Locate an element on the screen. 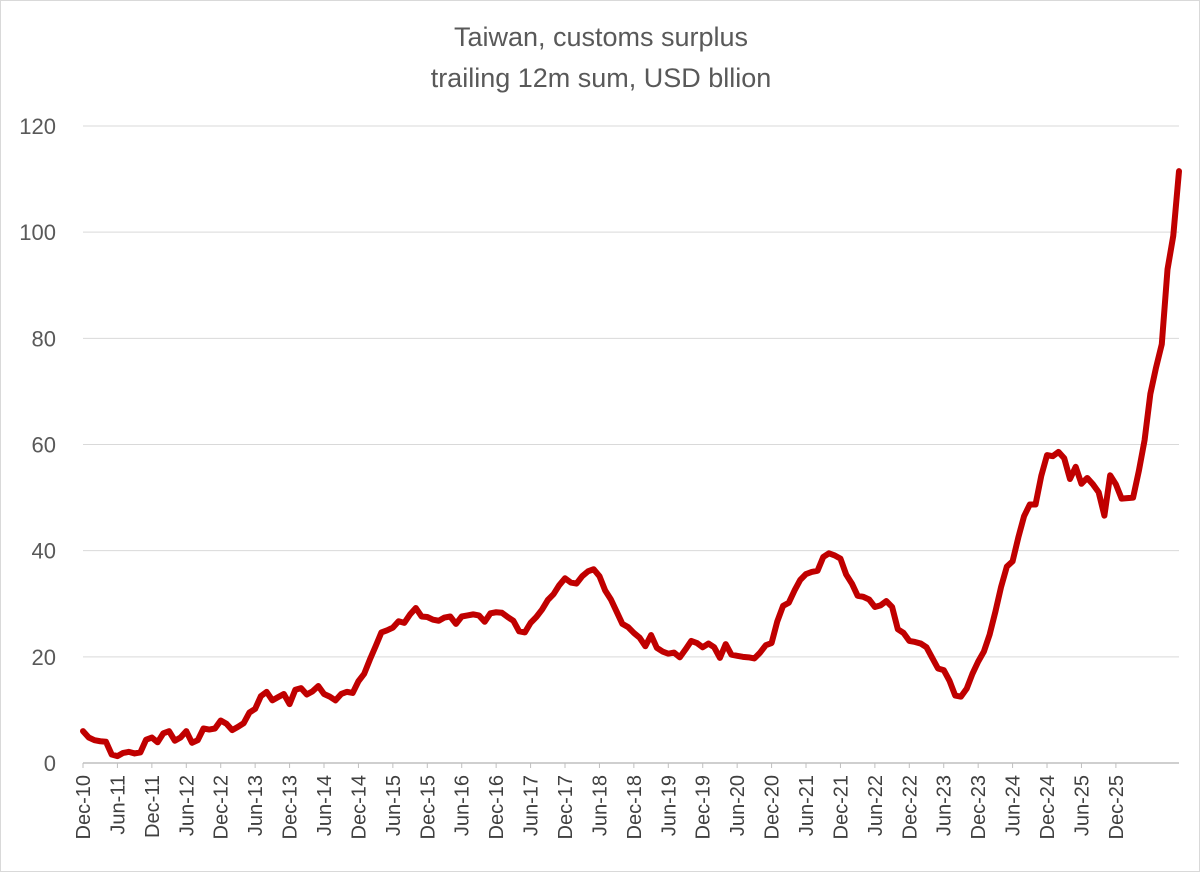 This screenshot has width=1200, height=873. x-tick-label: Dec-20 is located at coordinates (773, 807).